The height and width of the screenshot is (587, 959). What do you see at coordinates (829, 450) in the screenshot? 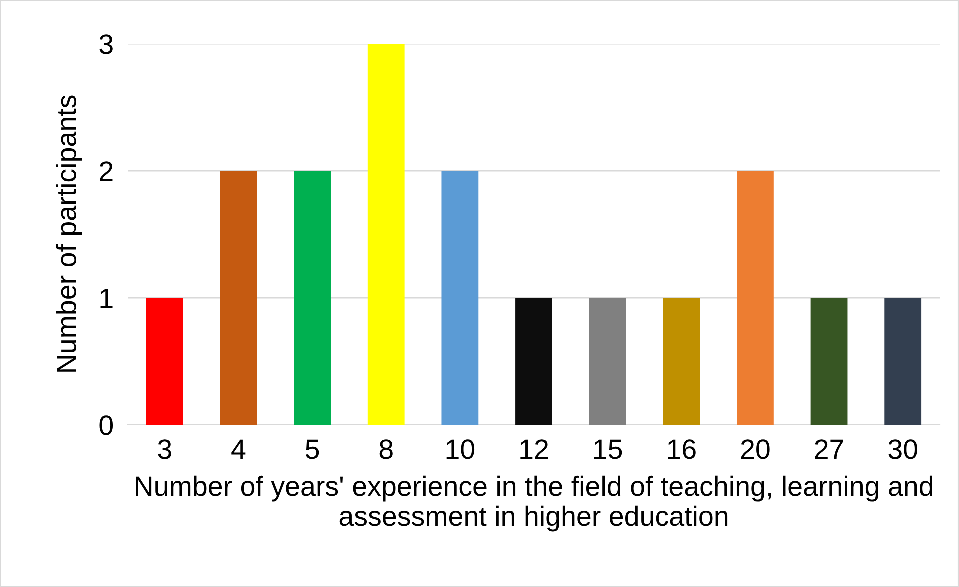
I see `x-tick-label: 27` at bounding box center [829, 450].